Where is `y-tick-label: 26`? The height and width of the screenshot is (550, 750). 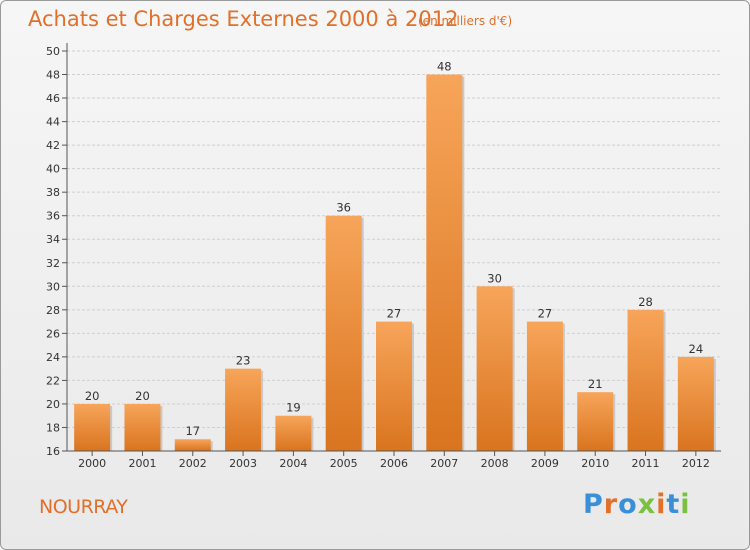
y-tick-label: 26 is located at coordinates (53, 333).